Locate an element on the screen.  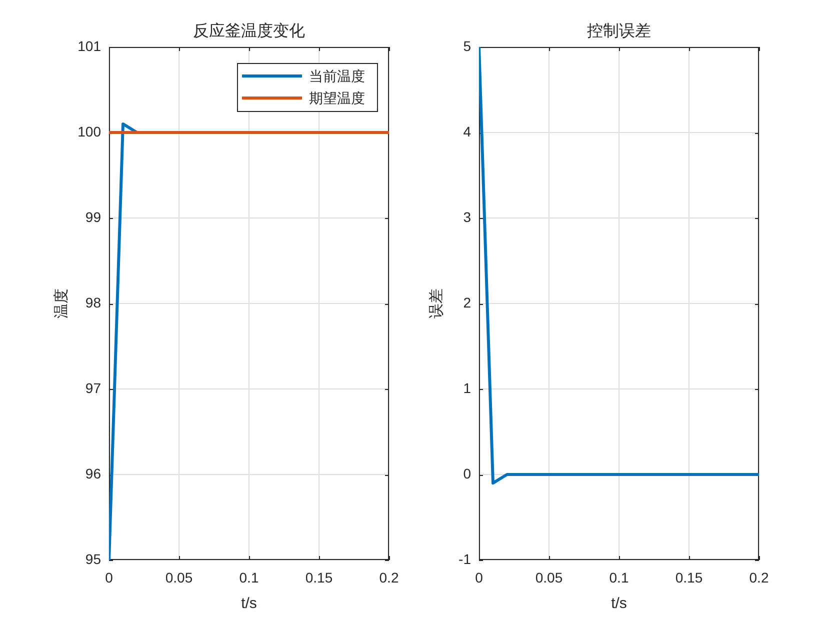
y-tick-label: 2 is located at coordinates (467, 302).